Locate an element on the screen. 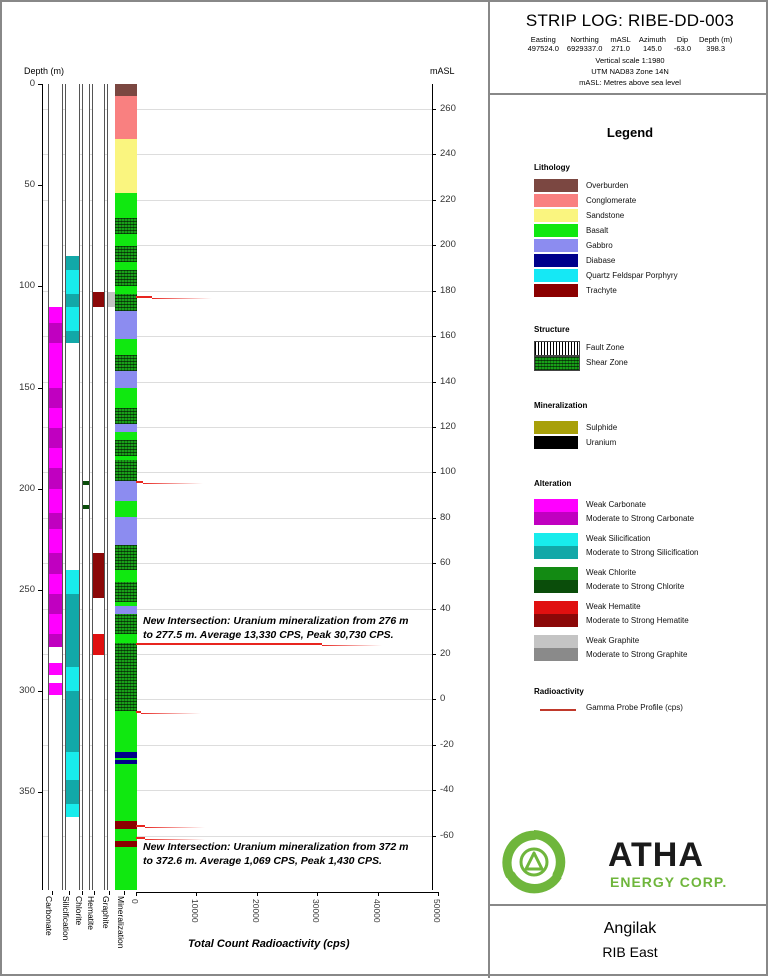 The height and width of the screenshot is (978, 768). lithology-conglomerate is located at coordinates (126, 117).